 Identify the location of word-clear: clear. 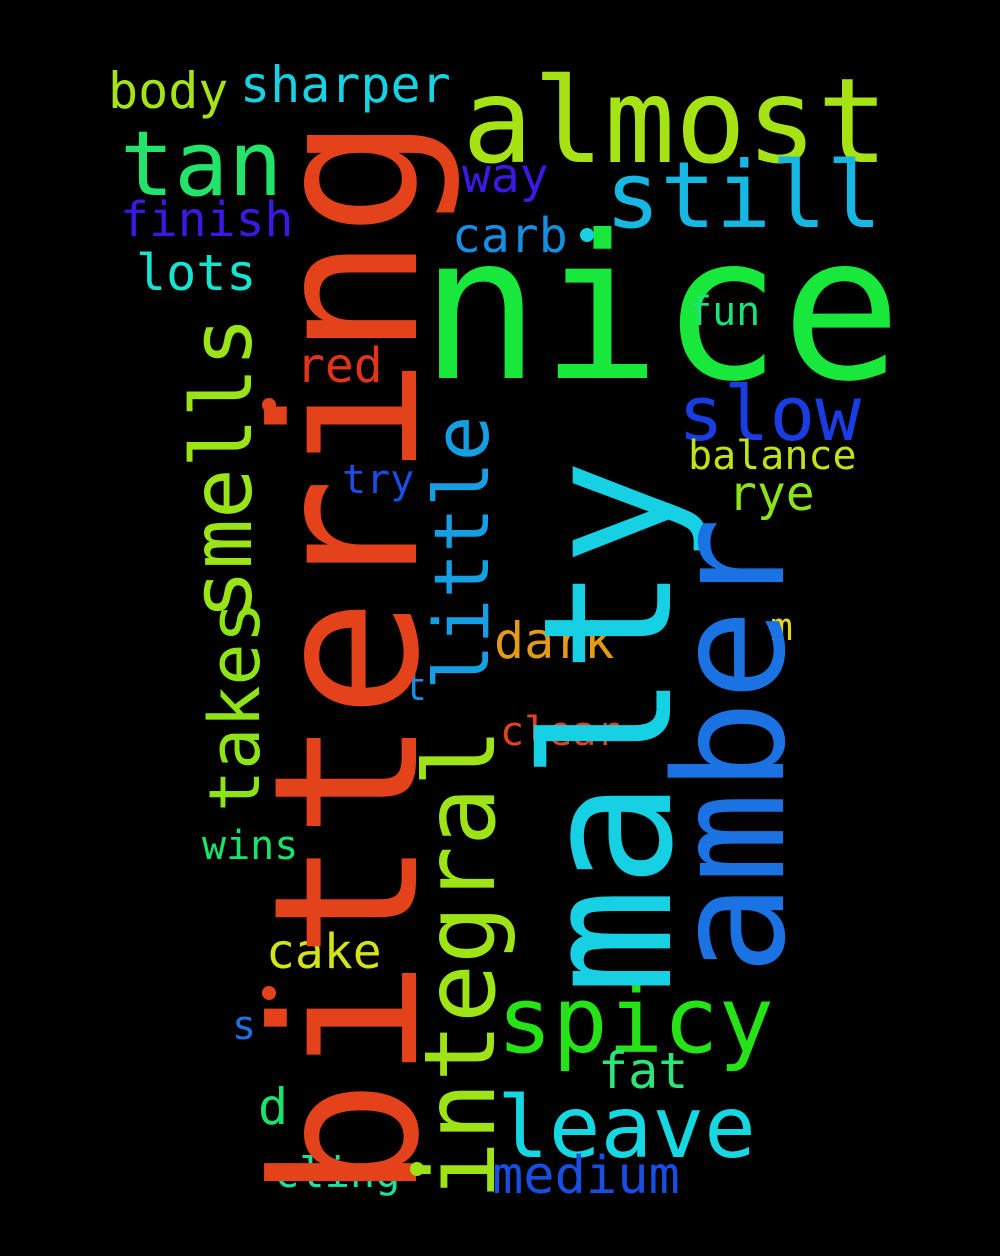
(560, 732).